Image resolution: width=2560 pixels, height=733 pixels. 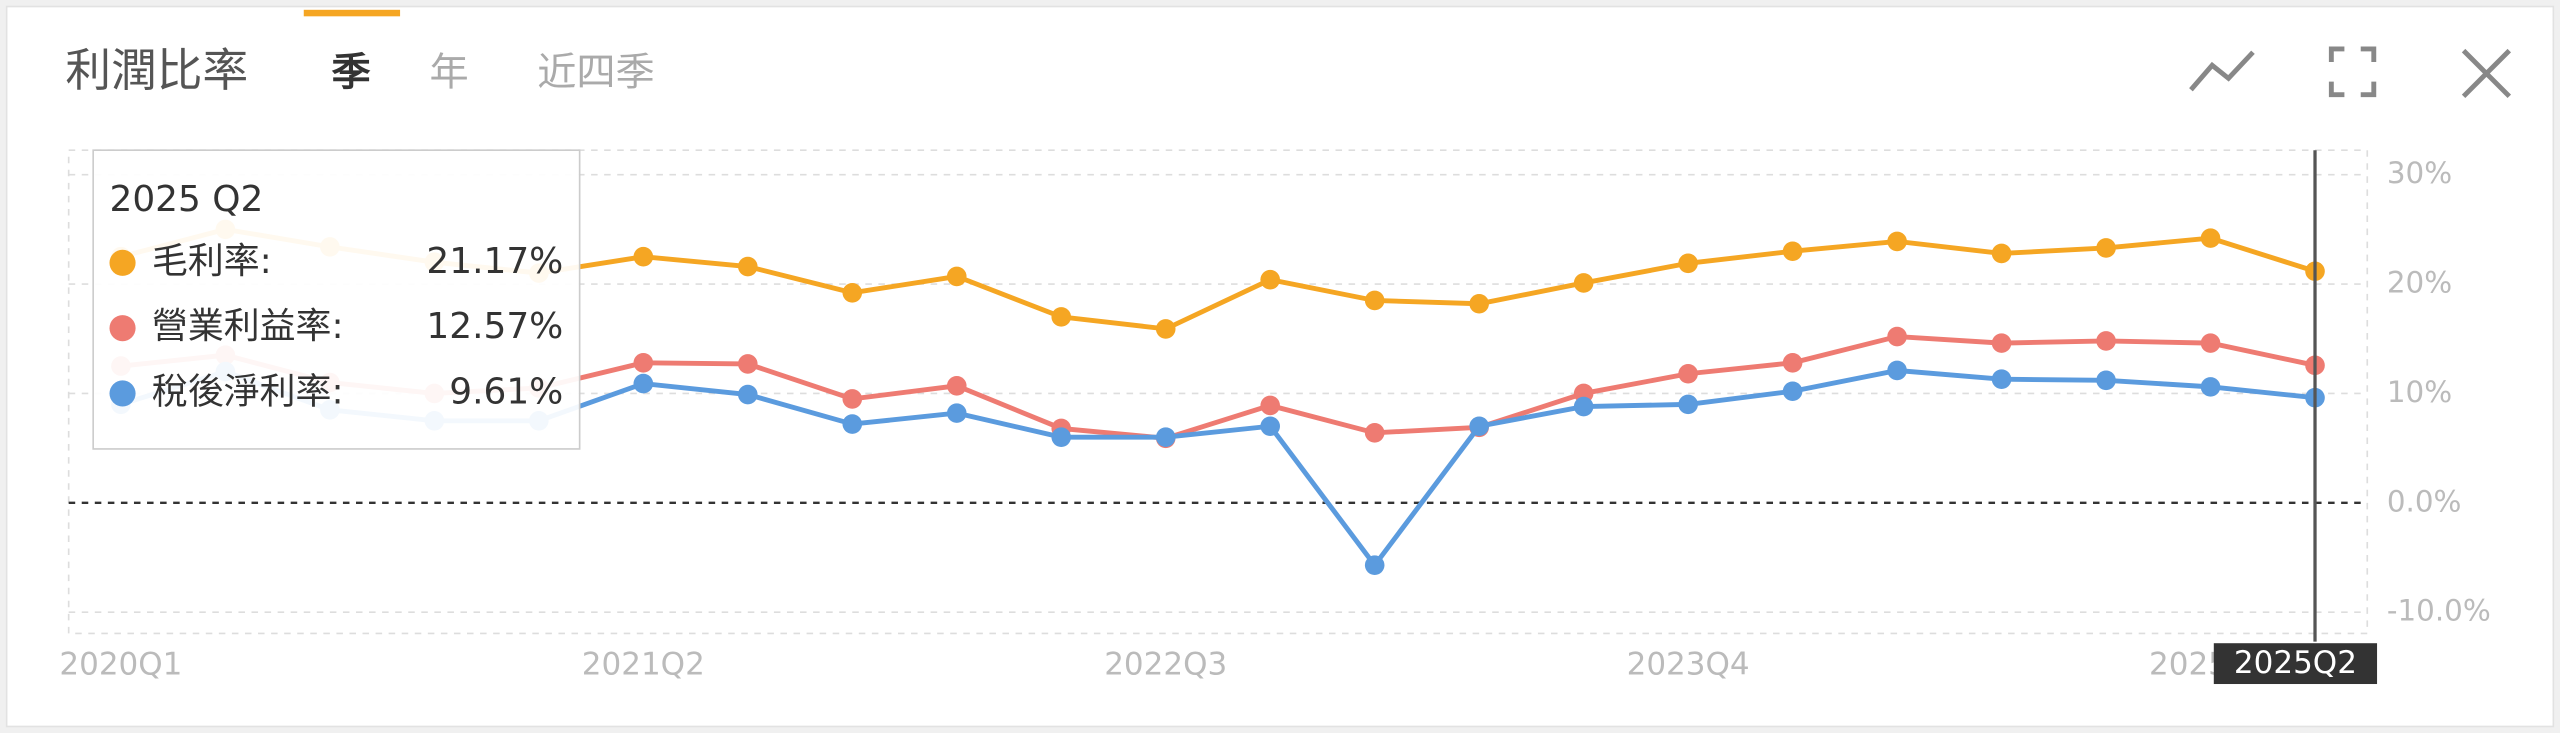 What do you see at coordinates (2439, 611) in the screenshot?
I see `y-tick-label: -10.0%` at bounding box center [2439, 611].